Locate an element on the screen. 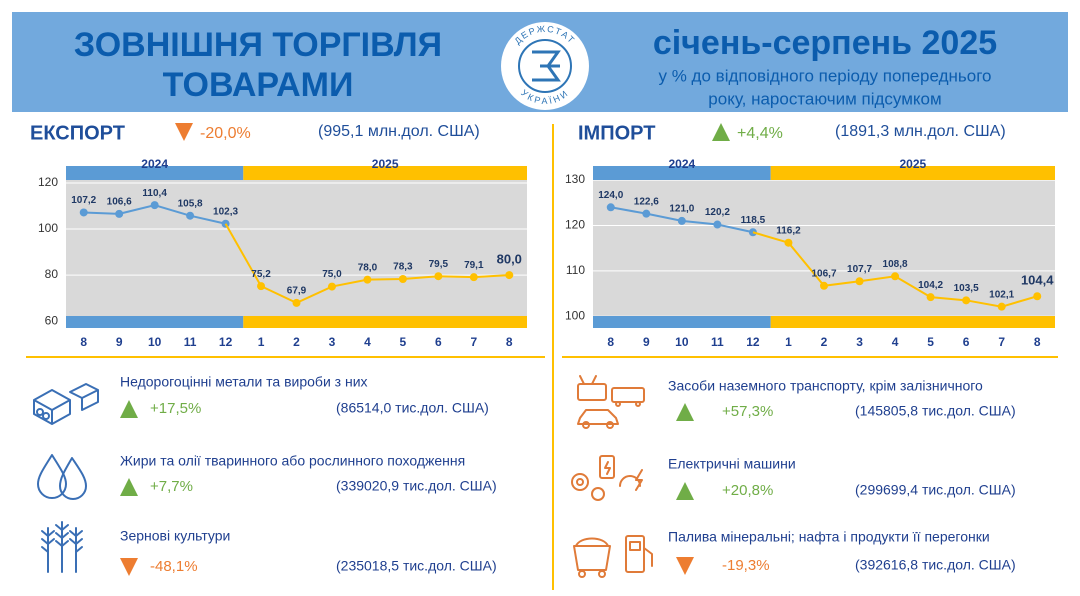  value-label: 118,5 is located at coordinates (753, 220).